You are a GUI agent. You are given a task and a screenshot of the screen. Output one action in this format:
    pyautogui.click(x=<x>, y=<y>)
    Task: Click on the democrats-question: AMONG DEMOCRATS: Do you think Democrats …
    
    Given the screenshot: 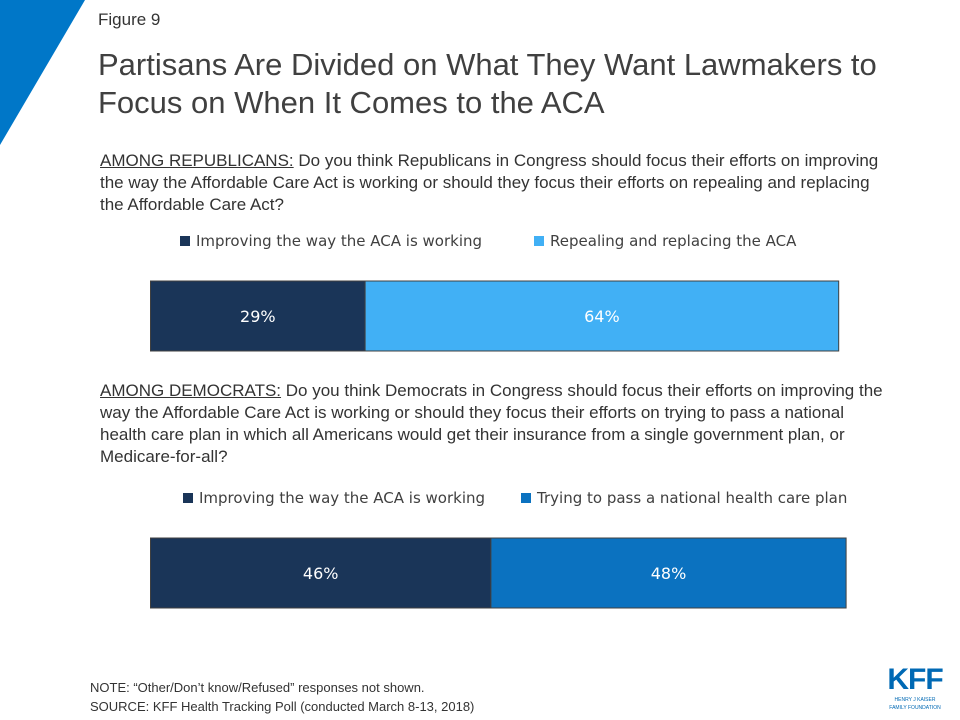 What is the action you would take?
    pyautogui.click(x=495, y=424)
    